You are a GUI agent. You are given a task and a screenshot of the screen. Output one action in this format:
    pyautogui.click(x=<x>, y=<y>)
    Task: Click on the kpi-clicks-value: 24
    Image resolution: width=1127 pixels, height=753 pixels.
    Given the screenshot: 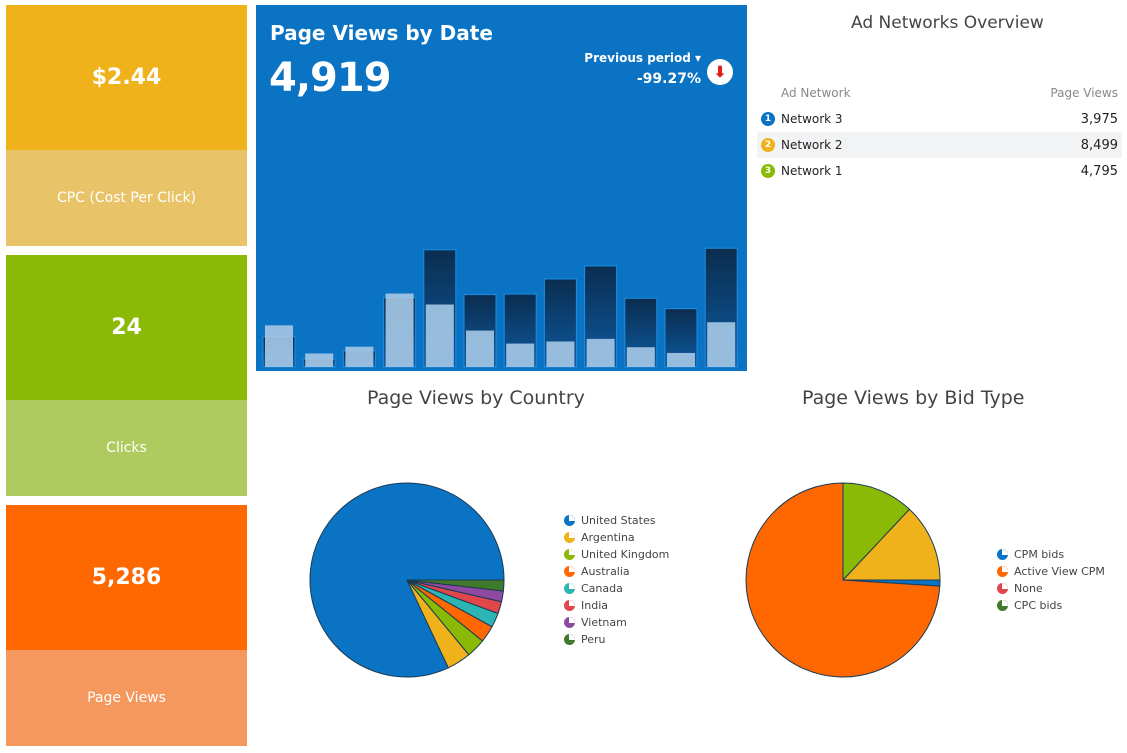 What is the action you would take?
    pyautogui.click(x=126, y=327)
    